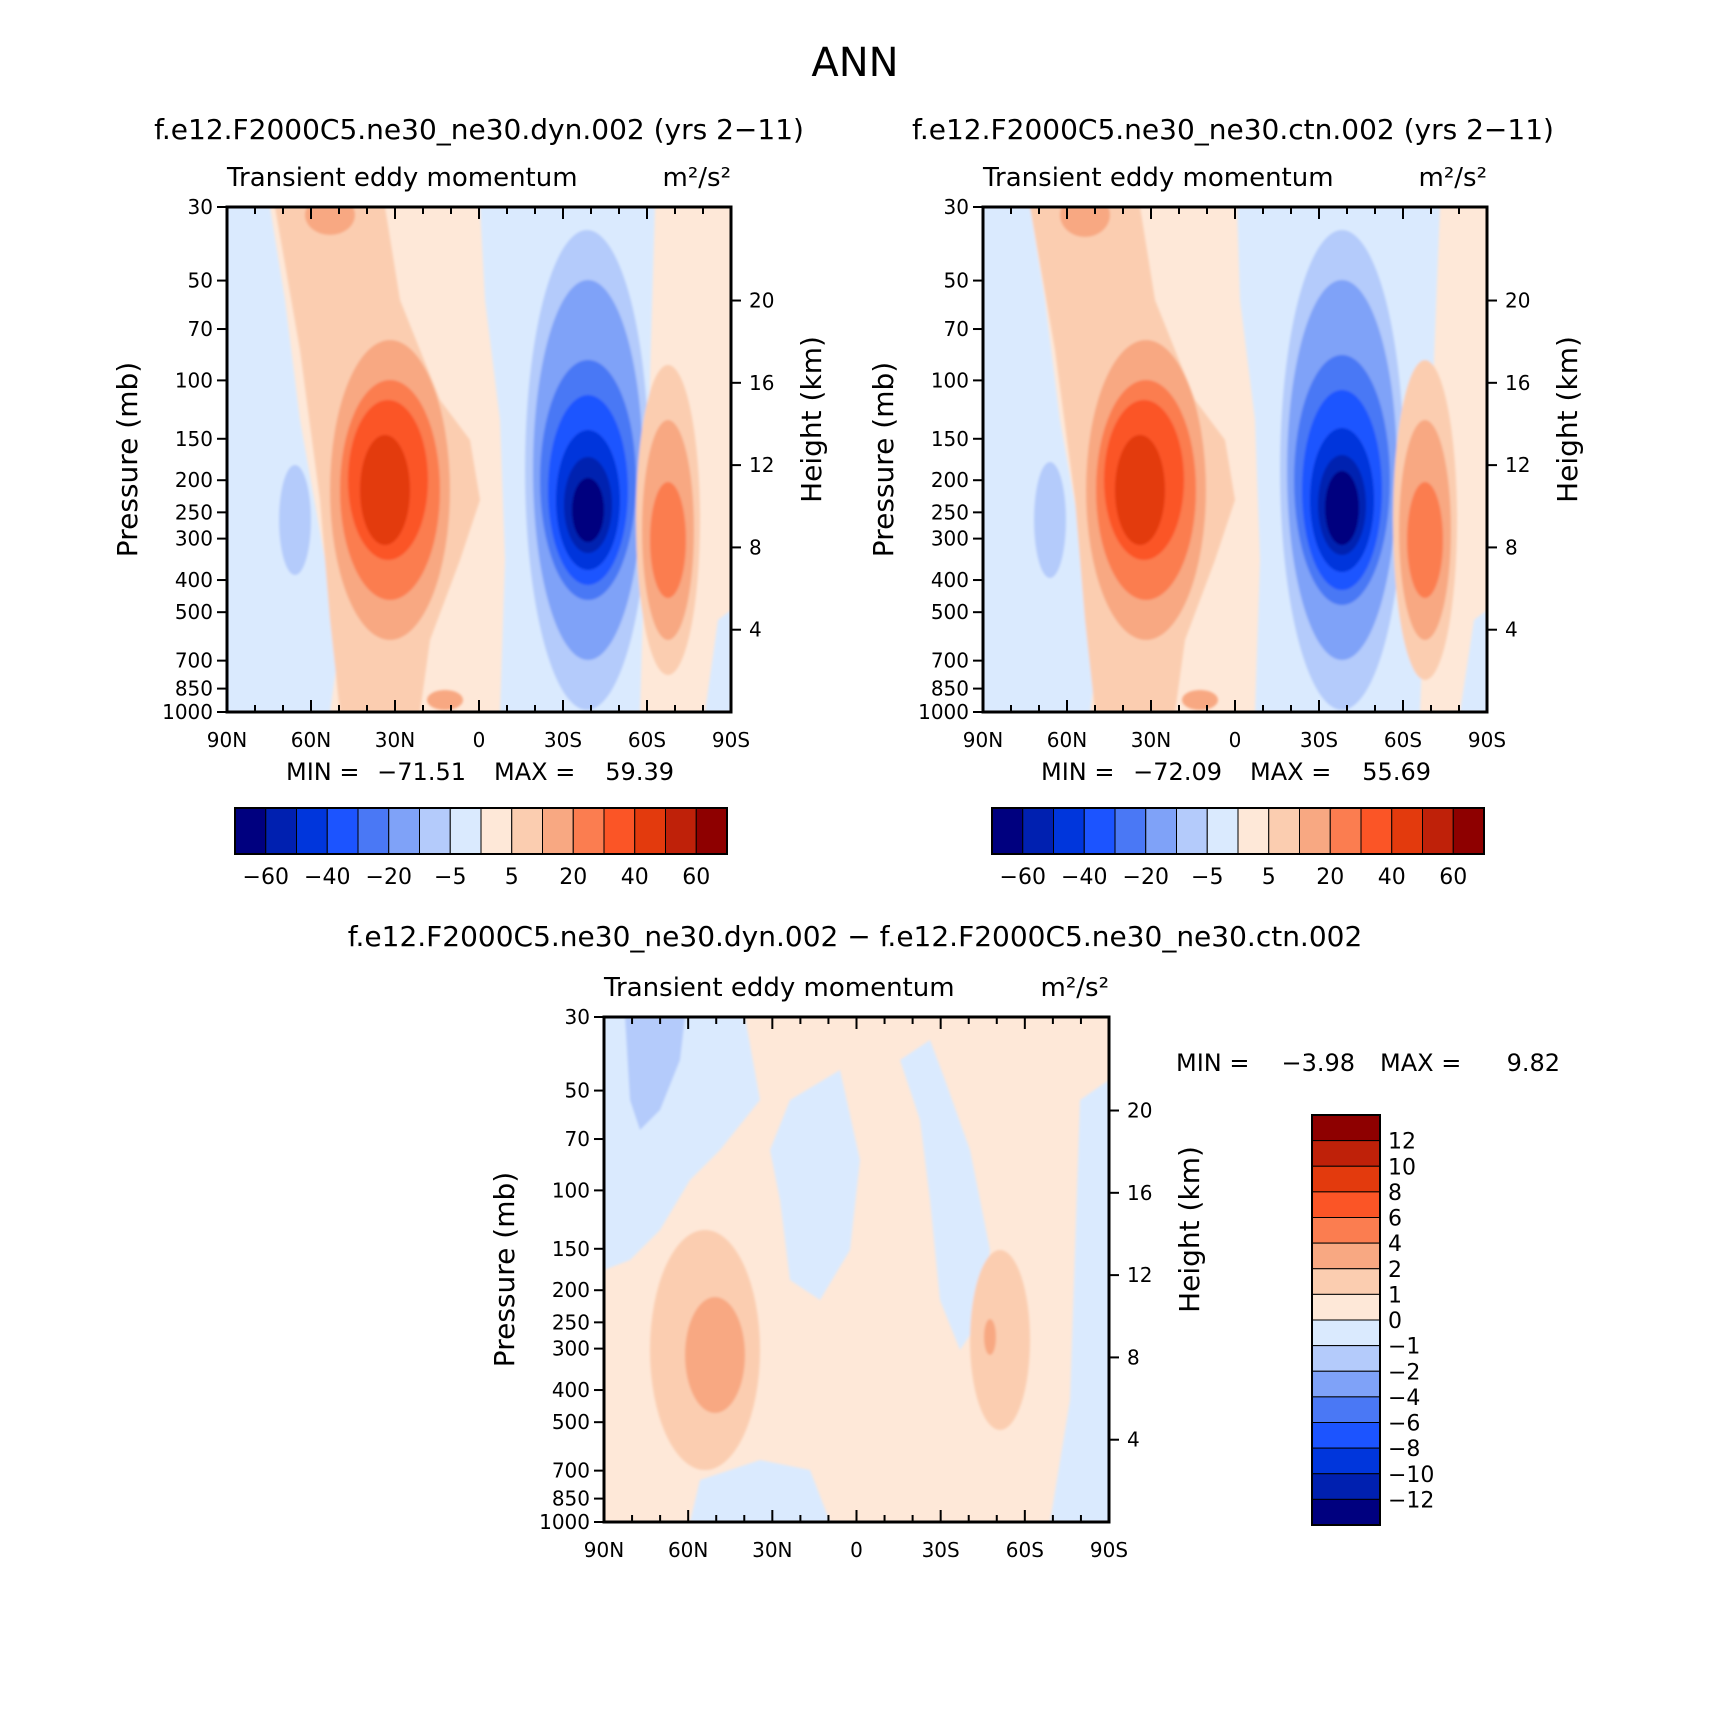 The image size is (1710, 1730). I want to click on colorbar-label: −1, so click(1404, 1347).